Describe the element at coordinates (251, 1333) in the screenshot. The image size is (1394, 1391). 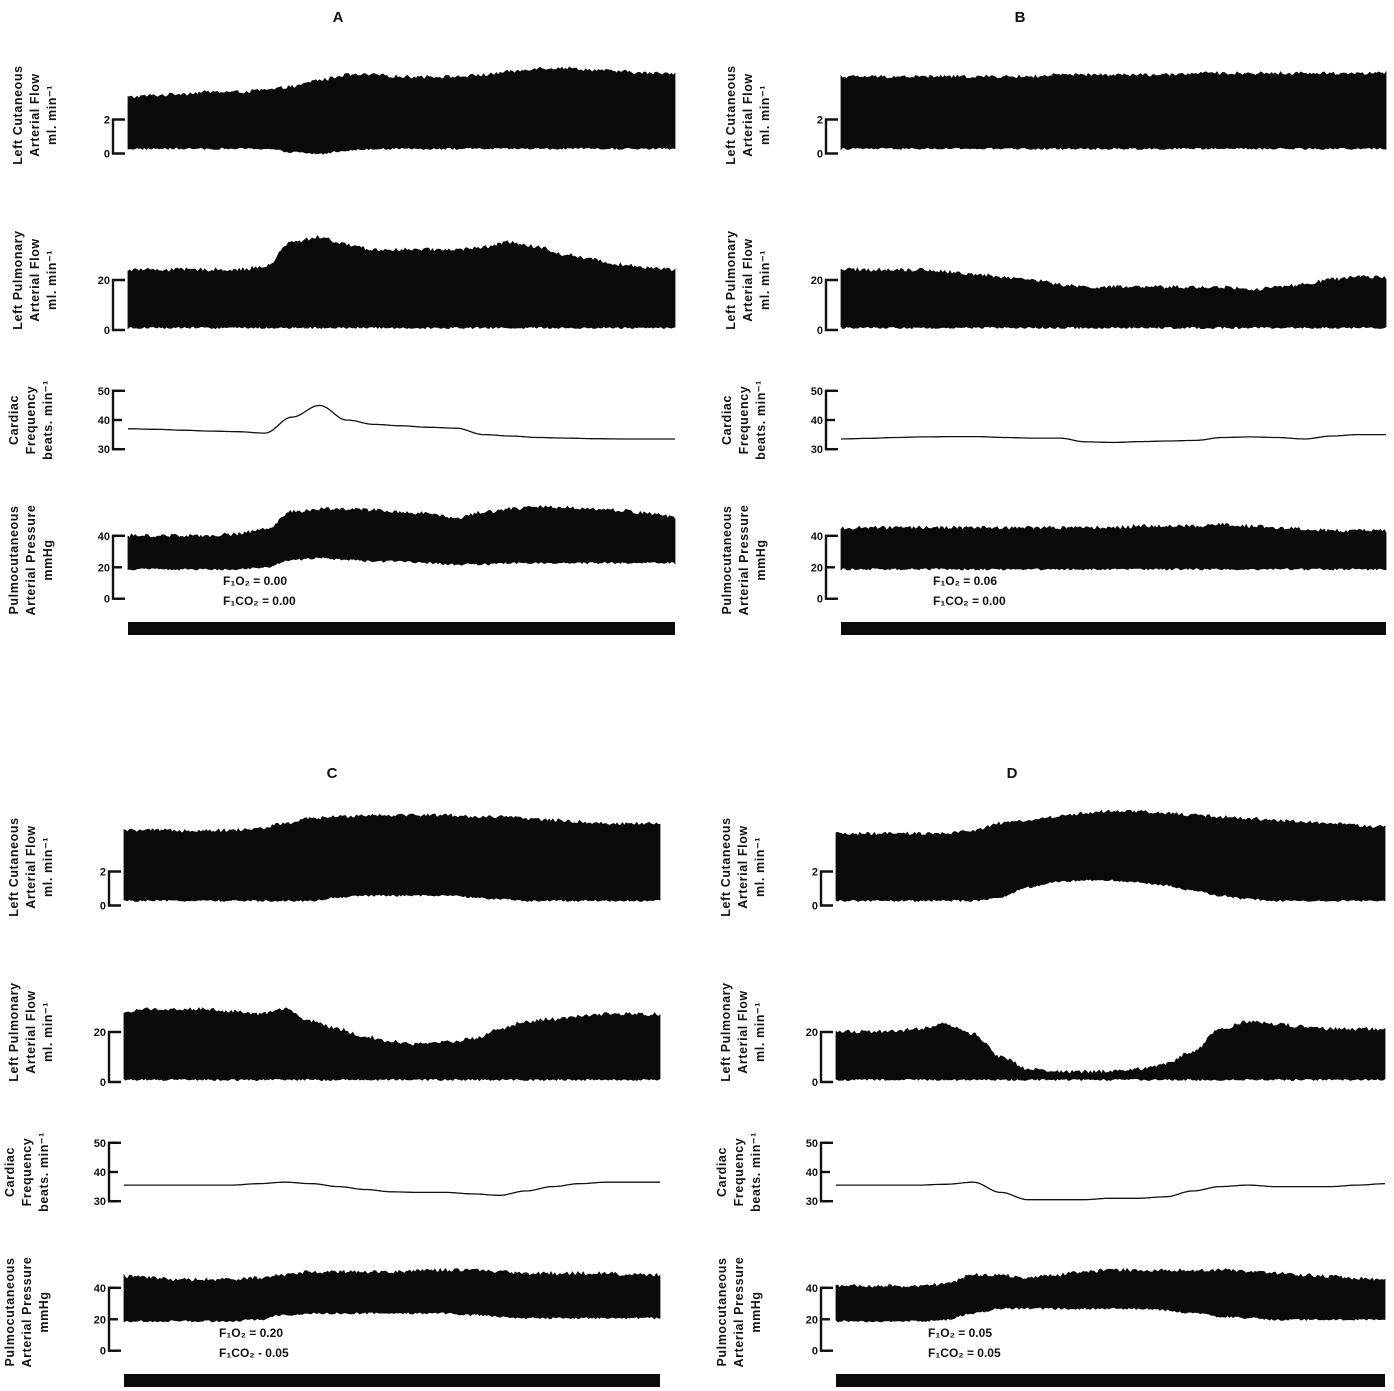
I see `gas-condition-label: F₁O₂ = 0.20` at that location.